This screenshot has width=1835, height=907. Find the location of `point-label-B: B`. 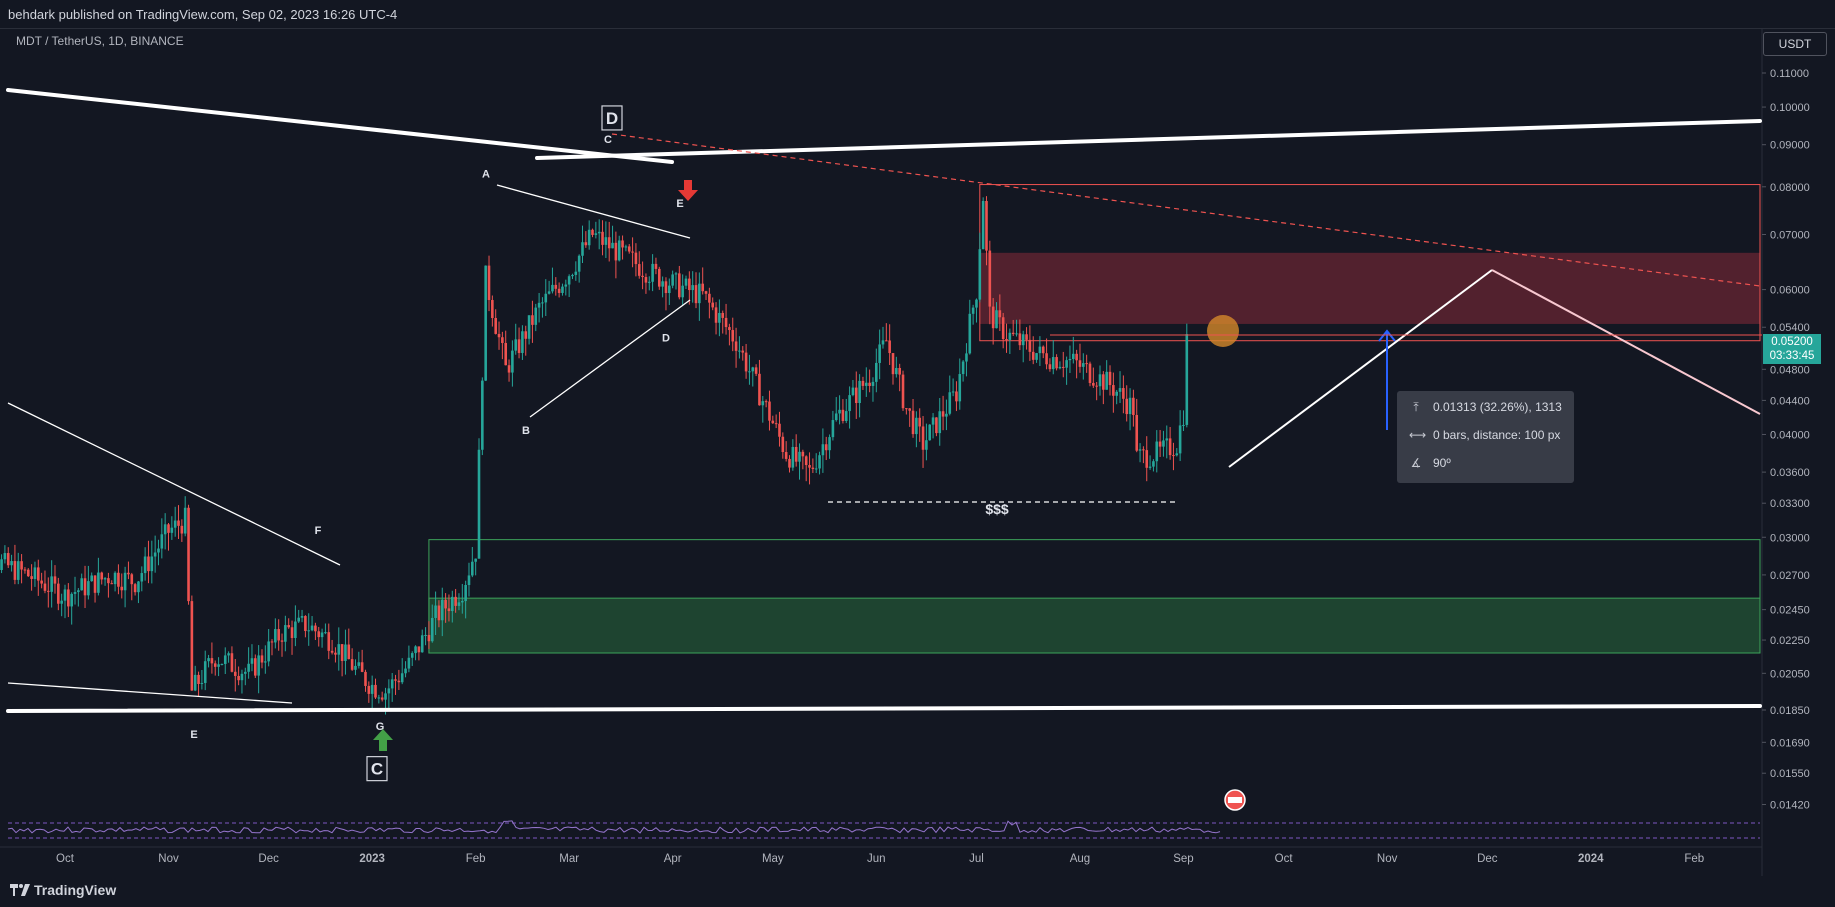

point-label-B: B is located at coordinates (526, 431).